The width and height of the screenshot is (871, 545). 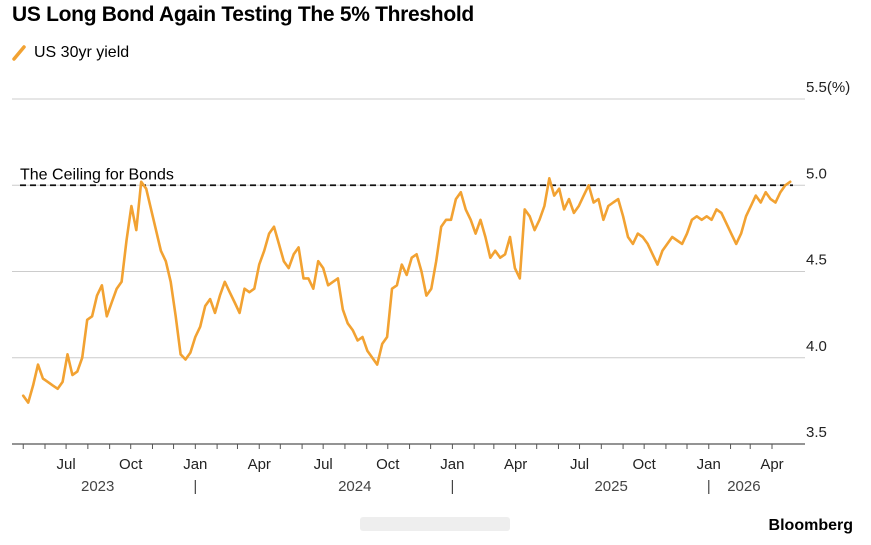 What do you see at coordinates (354, 486) in the screenshot?
I see `x-year-label: 2024` at bounding box center [354, 486].